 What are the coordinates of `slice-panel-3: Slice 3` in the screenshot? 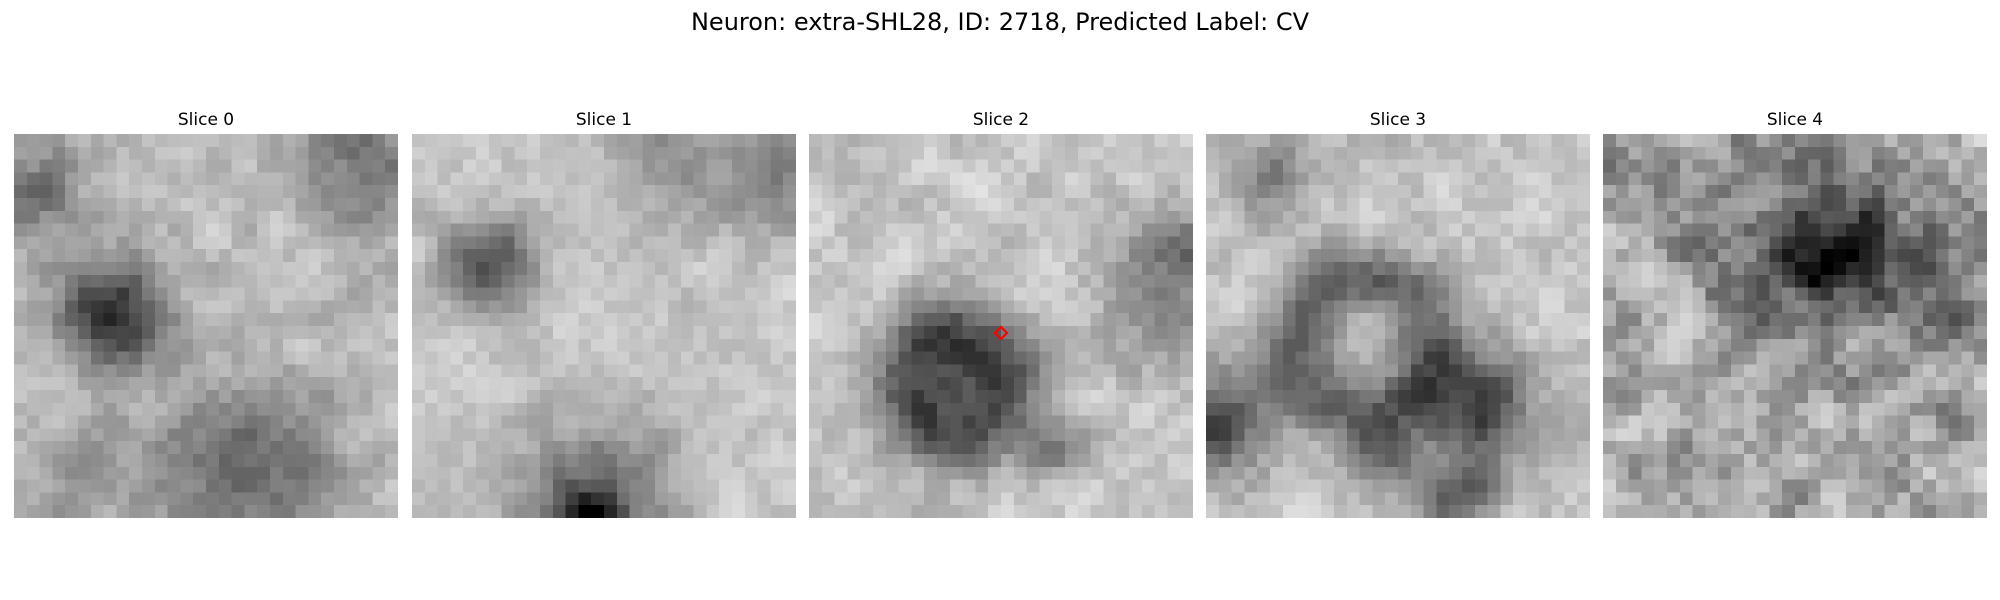 It's located at (1398, 313).